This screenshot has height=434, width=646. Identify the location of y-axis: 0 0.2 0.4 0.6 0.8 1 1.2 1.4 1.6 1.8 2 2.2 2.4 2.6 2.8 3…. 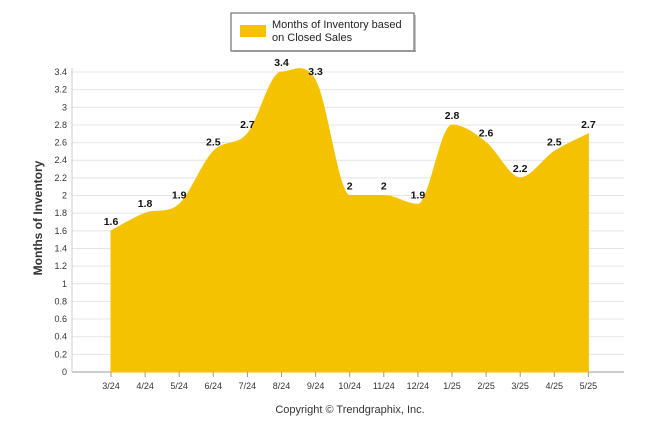
(63, 222).